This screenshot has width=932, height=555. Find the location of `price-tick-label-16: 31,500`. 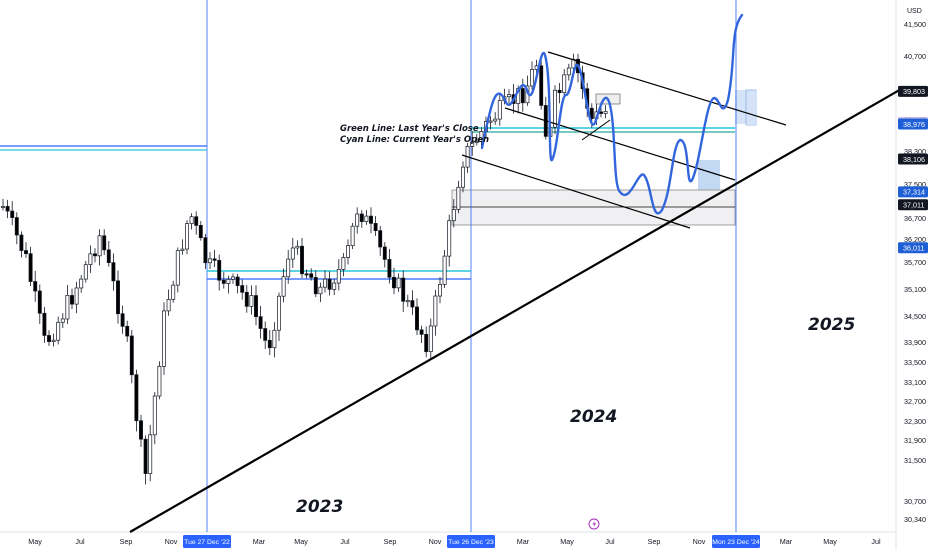

price-tick-label-16: 31,500 is located at coordinates (915, 460).